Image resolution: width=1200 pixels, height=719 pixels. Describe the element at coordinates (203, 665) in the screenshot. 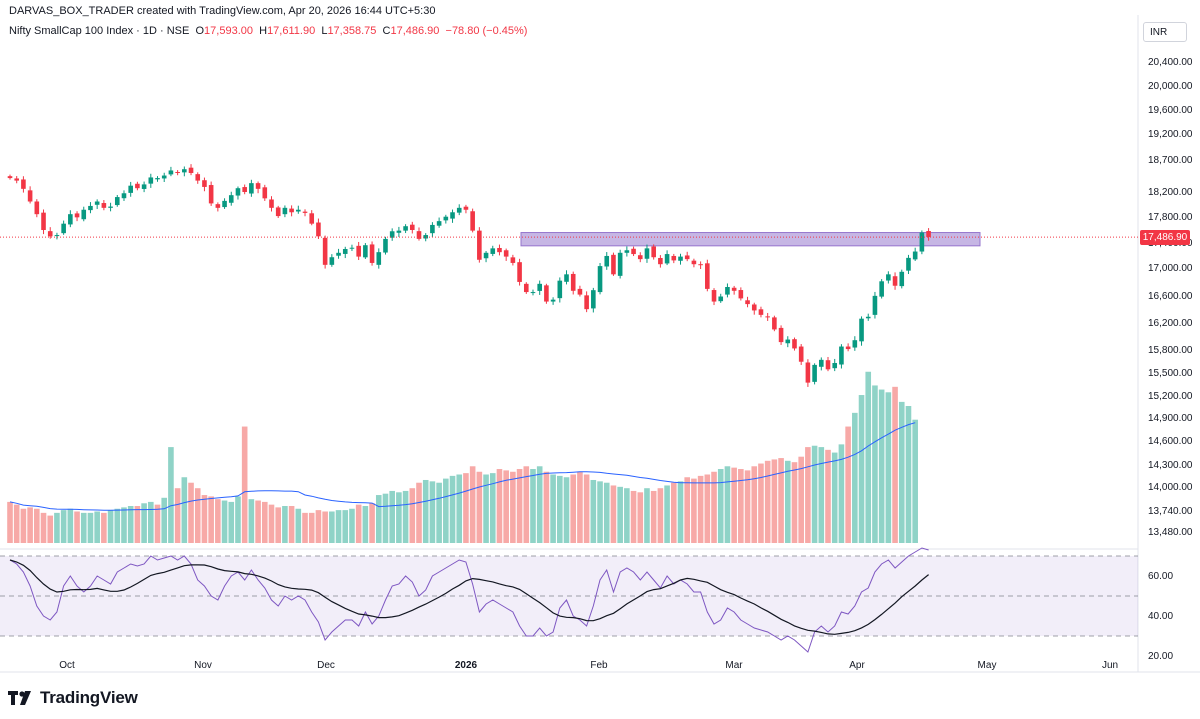

I see `time-axis-tick: Nov` at that location.